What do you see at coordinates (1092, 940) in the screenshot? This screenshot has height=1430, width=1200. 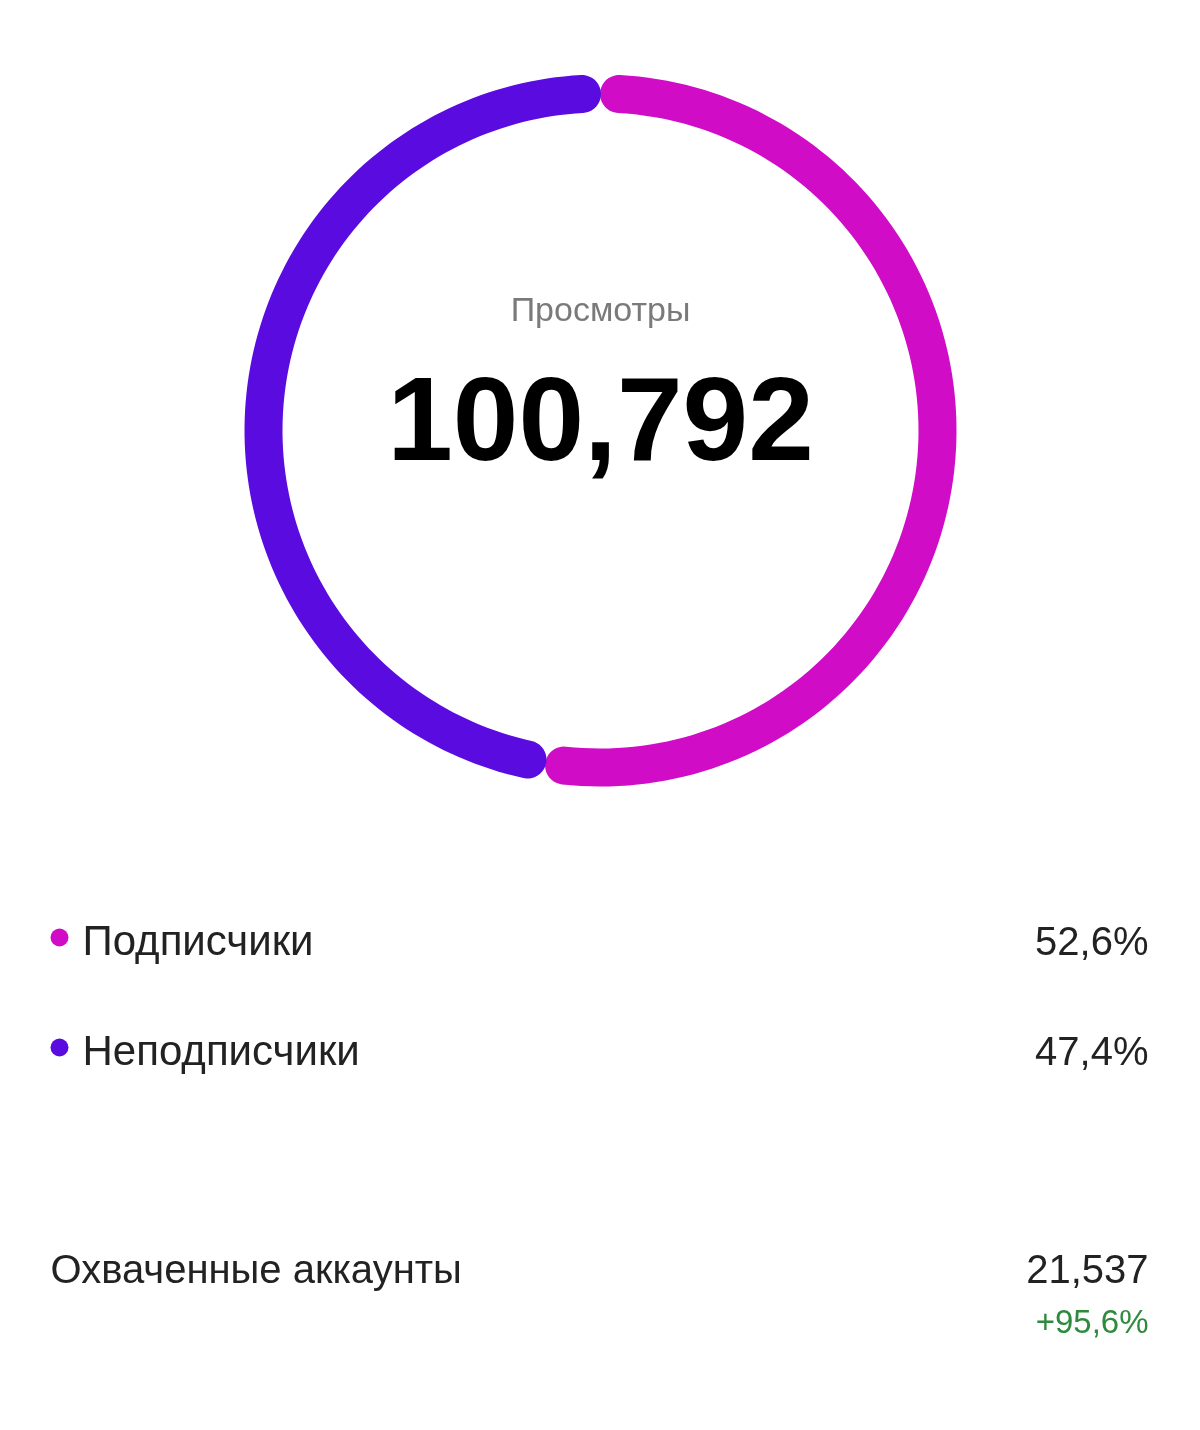 I see `data-label: 52,6%` at bounding box center [1092, 940].